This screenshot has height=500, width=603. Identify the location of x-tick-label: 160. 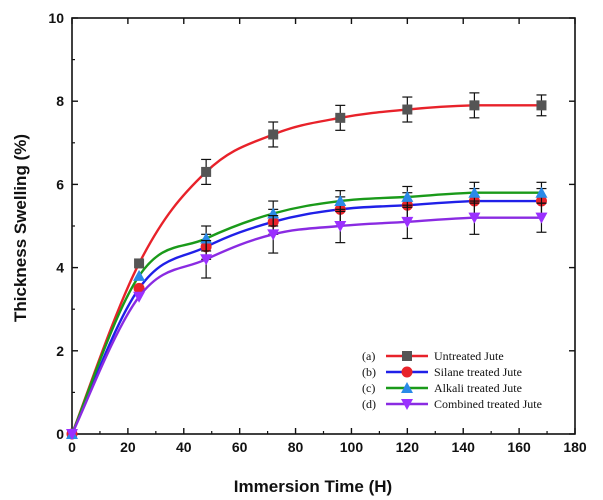
(519, 447).